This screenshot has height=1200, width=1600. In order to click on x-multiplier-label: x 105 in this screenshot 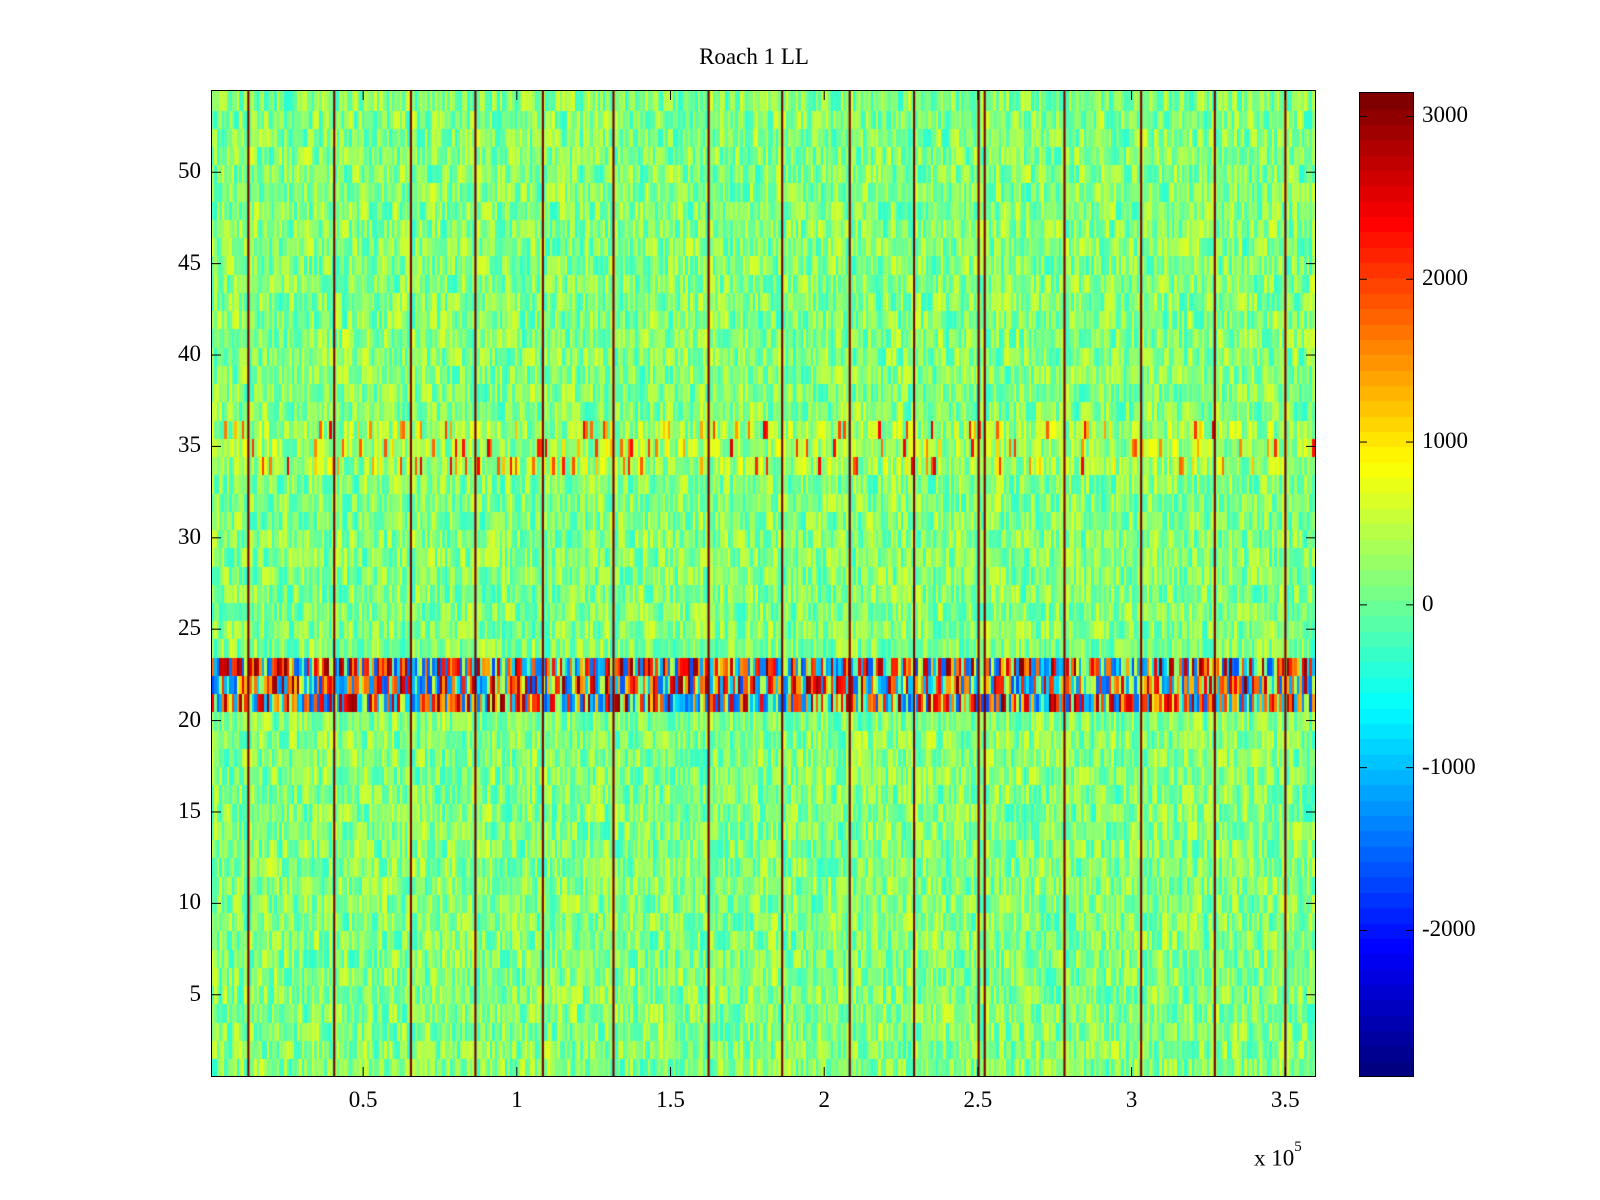, I will do `click(1278, 1155)`.